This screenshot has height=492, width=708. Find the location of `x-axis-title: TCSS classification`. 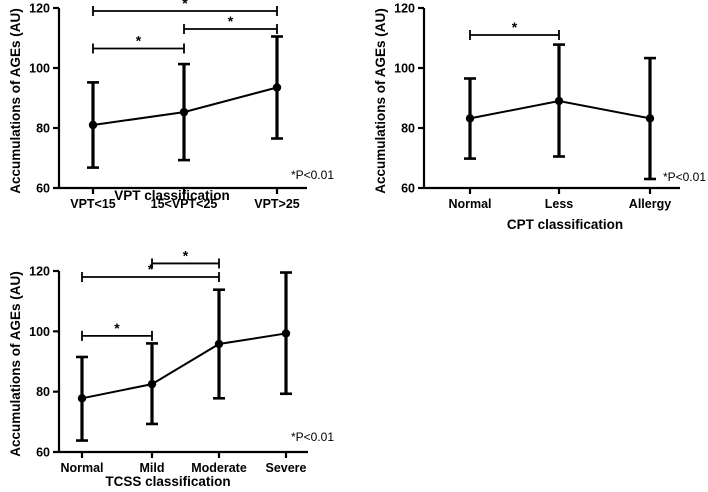

x-axis-title: TCSS classification is located at coordinates (167, 481).